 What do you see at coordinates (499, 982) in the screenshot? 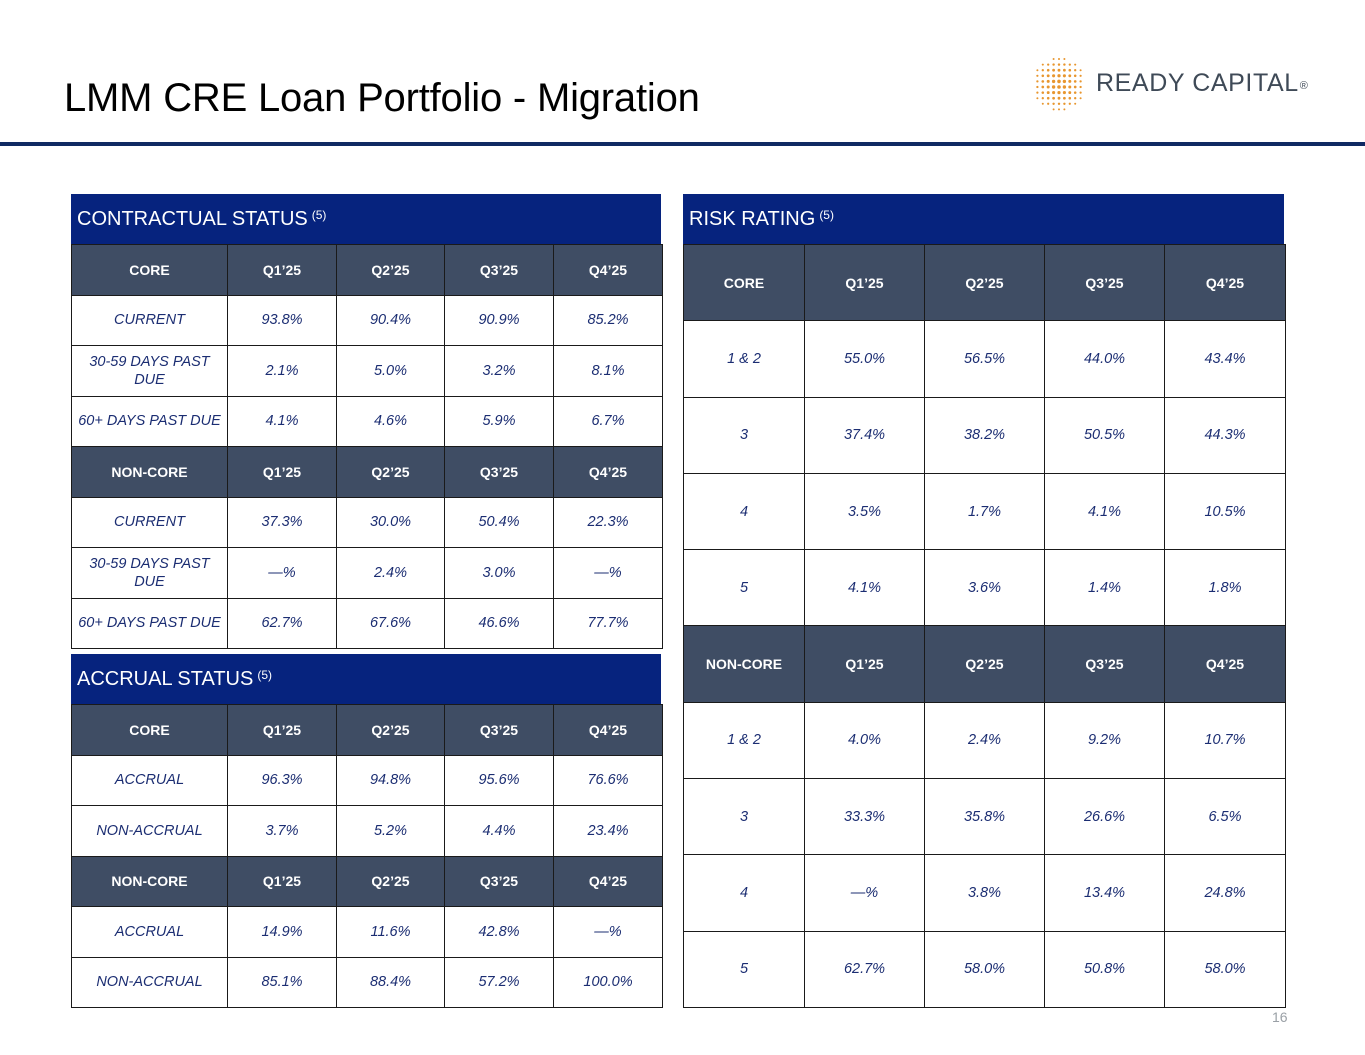
I see `value-cell: 57.2%` at bounding box center [499, 982].